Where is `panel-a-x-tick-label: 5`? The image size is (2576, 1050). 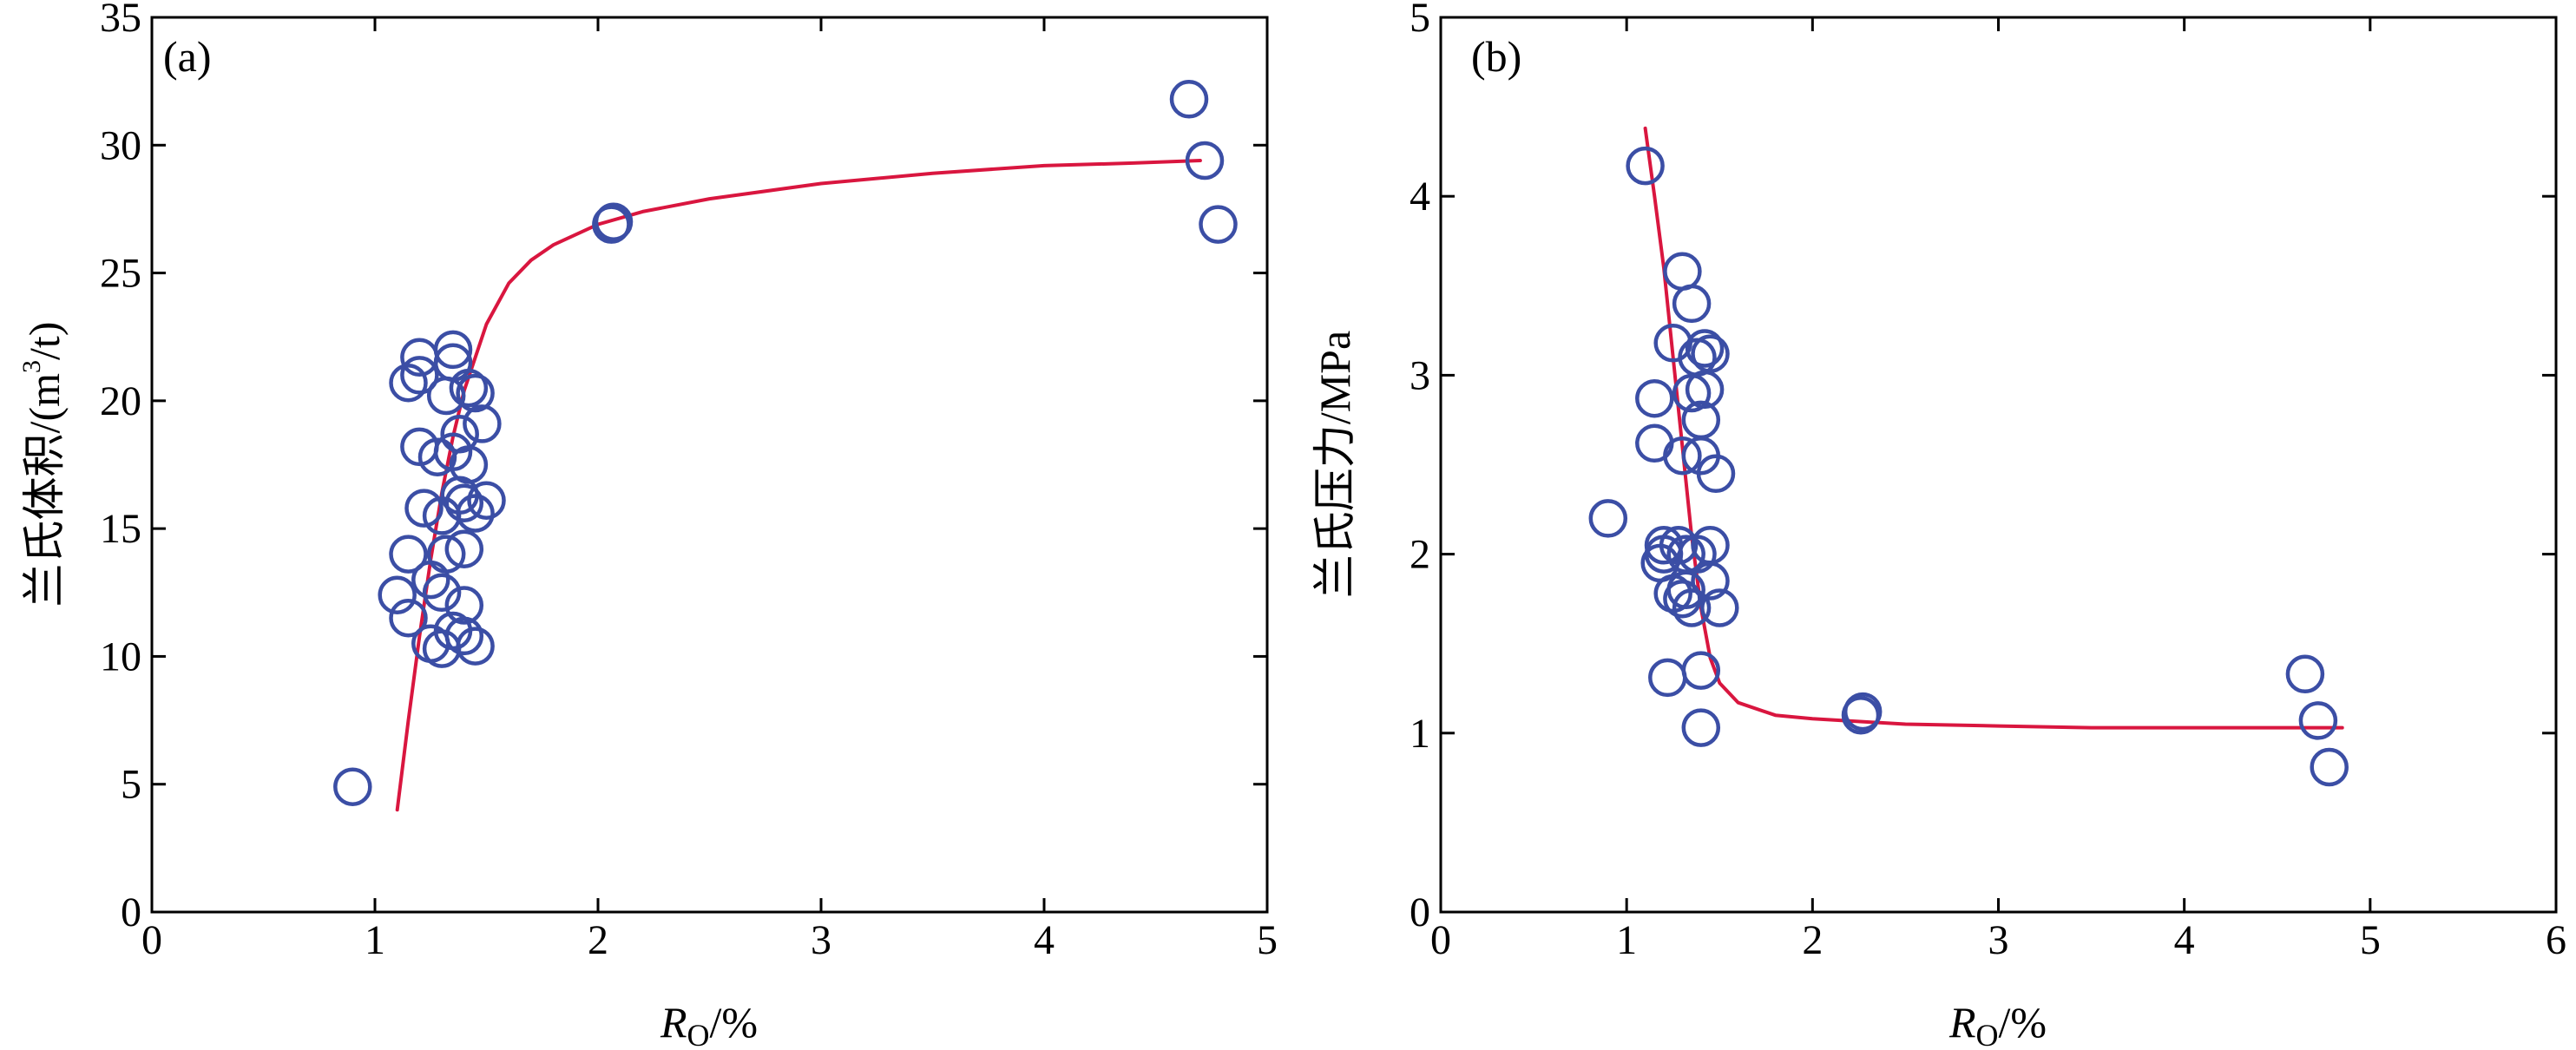
panel-a-x-tick-label: 5 is located at coordinates (1267, 940).